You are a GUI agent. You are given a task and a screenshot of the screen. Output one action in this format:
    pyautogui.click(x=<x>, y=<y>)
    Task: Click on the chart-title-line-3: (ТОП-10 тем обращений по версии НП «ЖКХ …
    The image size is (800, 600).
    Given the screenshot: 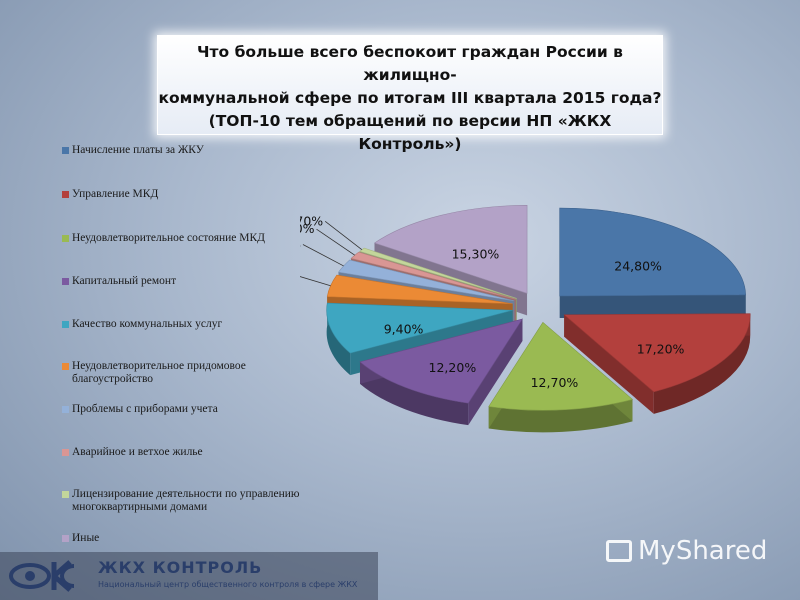 What is the action you would take?
    pyautogui.click(x=410, y=132)
    